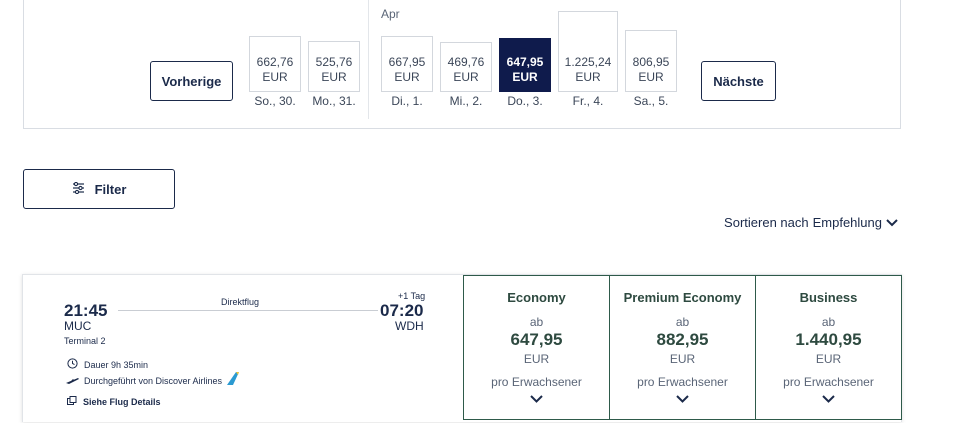  What do you see at coordinates (85, 341) in the screenshot?
I see `departure-terminal: Terminal 2` at bounding box center [85, 341].